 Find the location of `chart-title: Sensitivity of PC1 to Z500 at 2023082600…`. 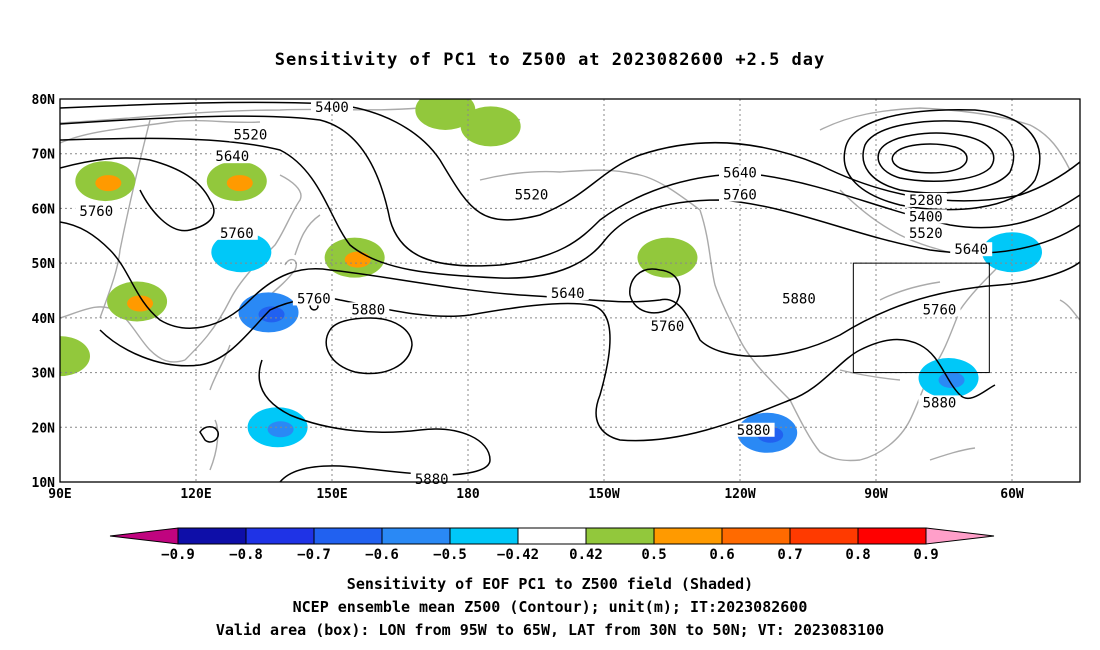

chart-title: Sensitivity of PC1 to Z500 at 2023082600… is located at coordinates (550, 60).